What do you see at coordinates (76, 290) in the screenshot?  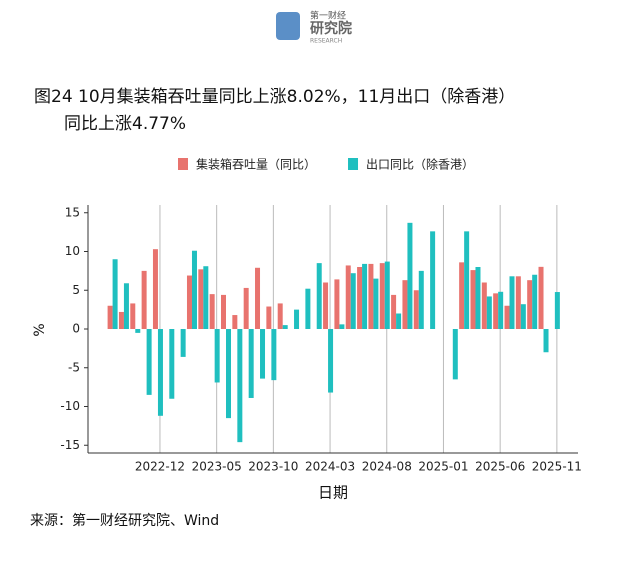 I see `y-tick-label: 5` at bounding box center [76, 290].